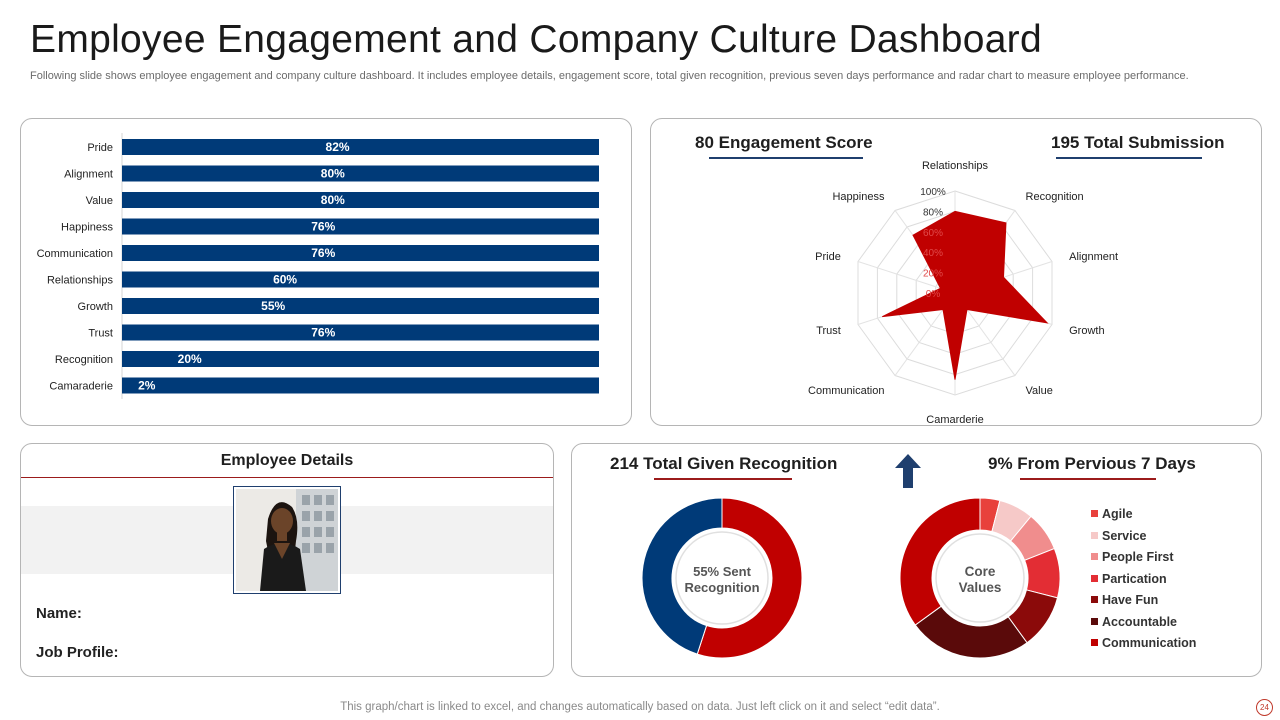  What do you see at coordinates (75, 254) in the screenshot?
I see `bar-category-label: Communication` at bounding box center [75, 254].